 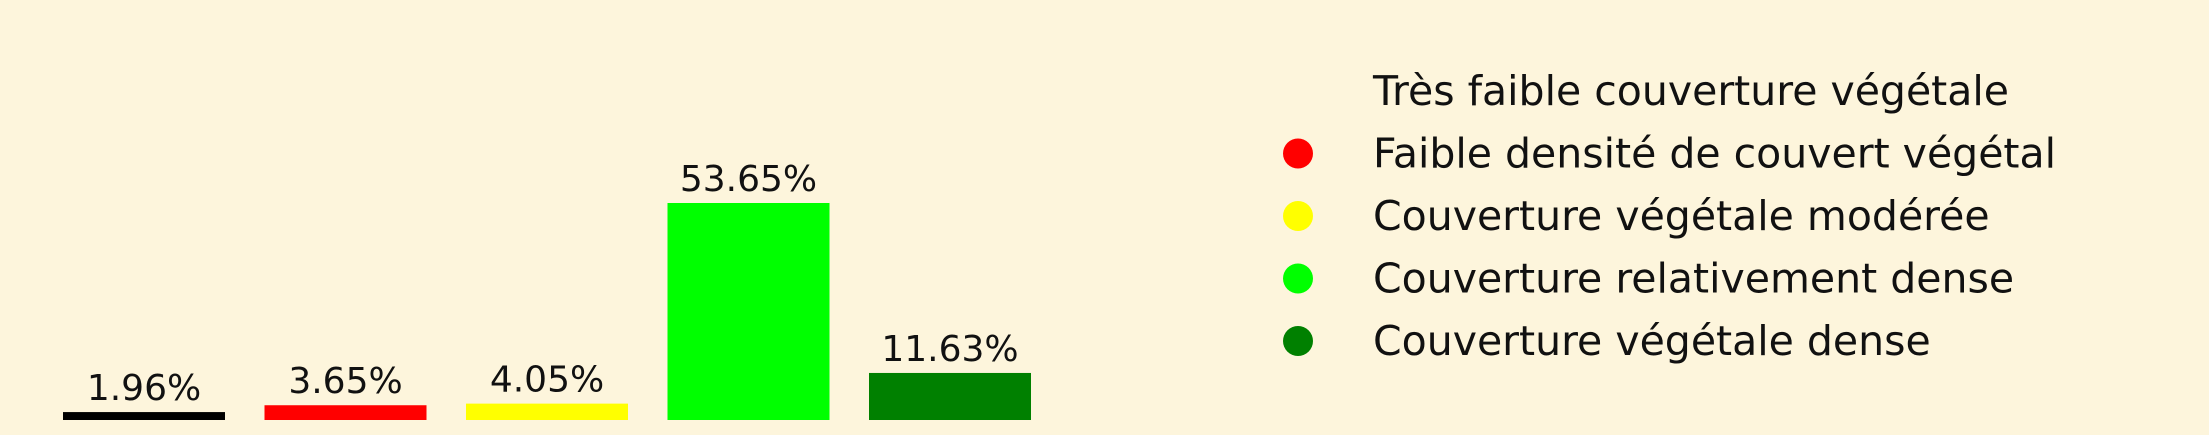 What do you see at coordinates (144, 388) in the screenshot?
I see `bar-value-label-1: 1.96%` at bounding box center [144, 388].